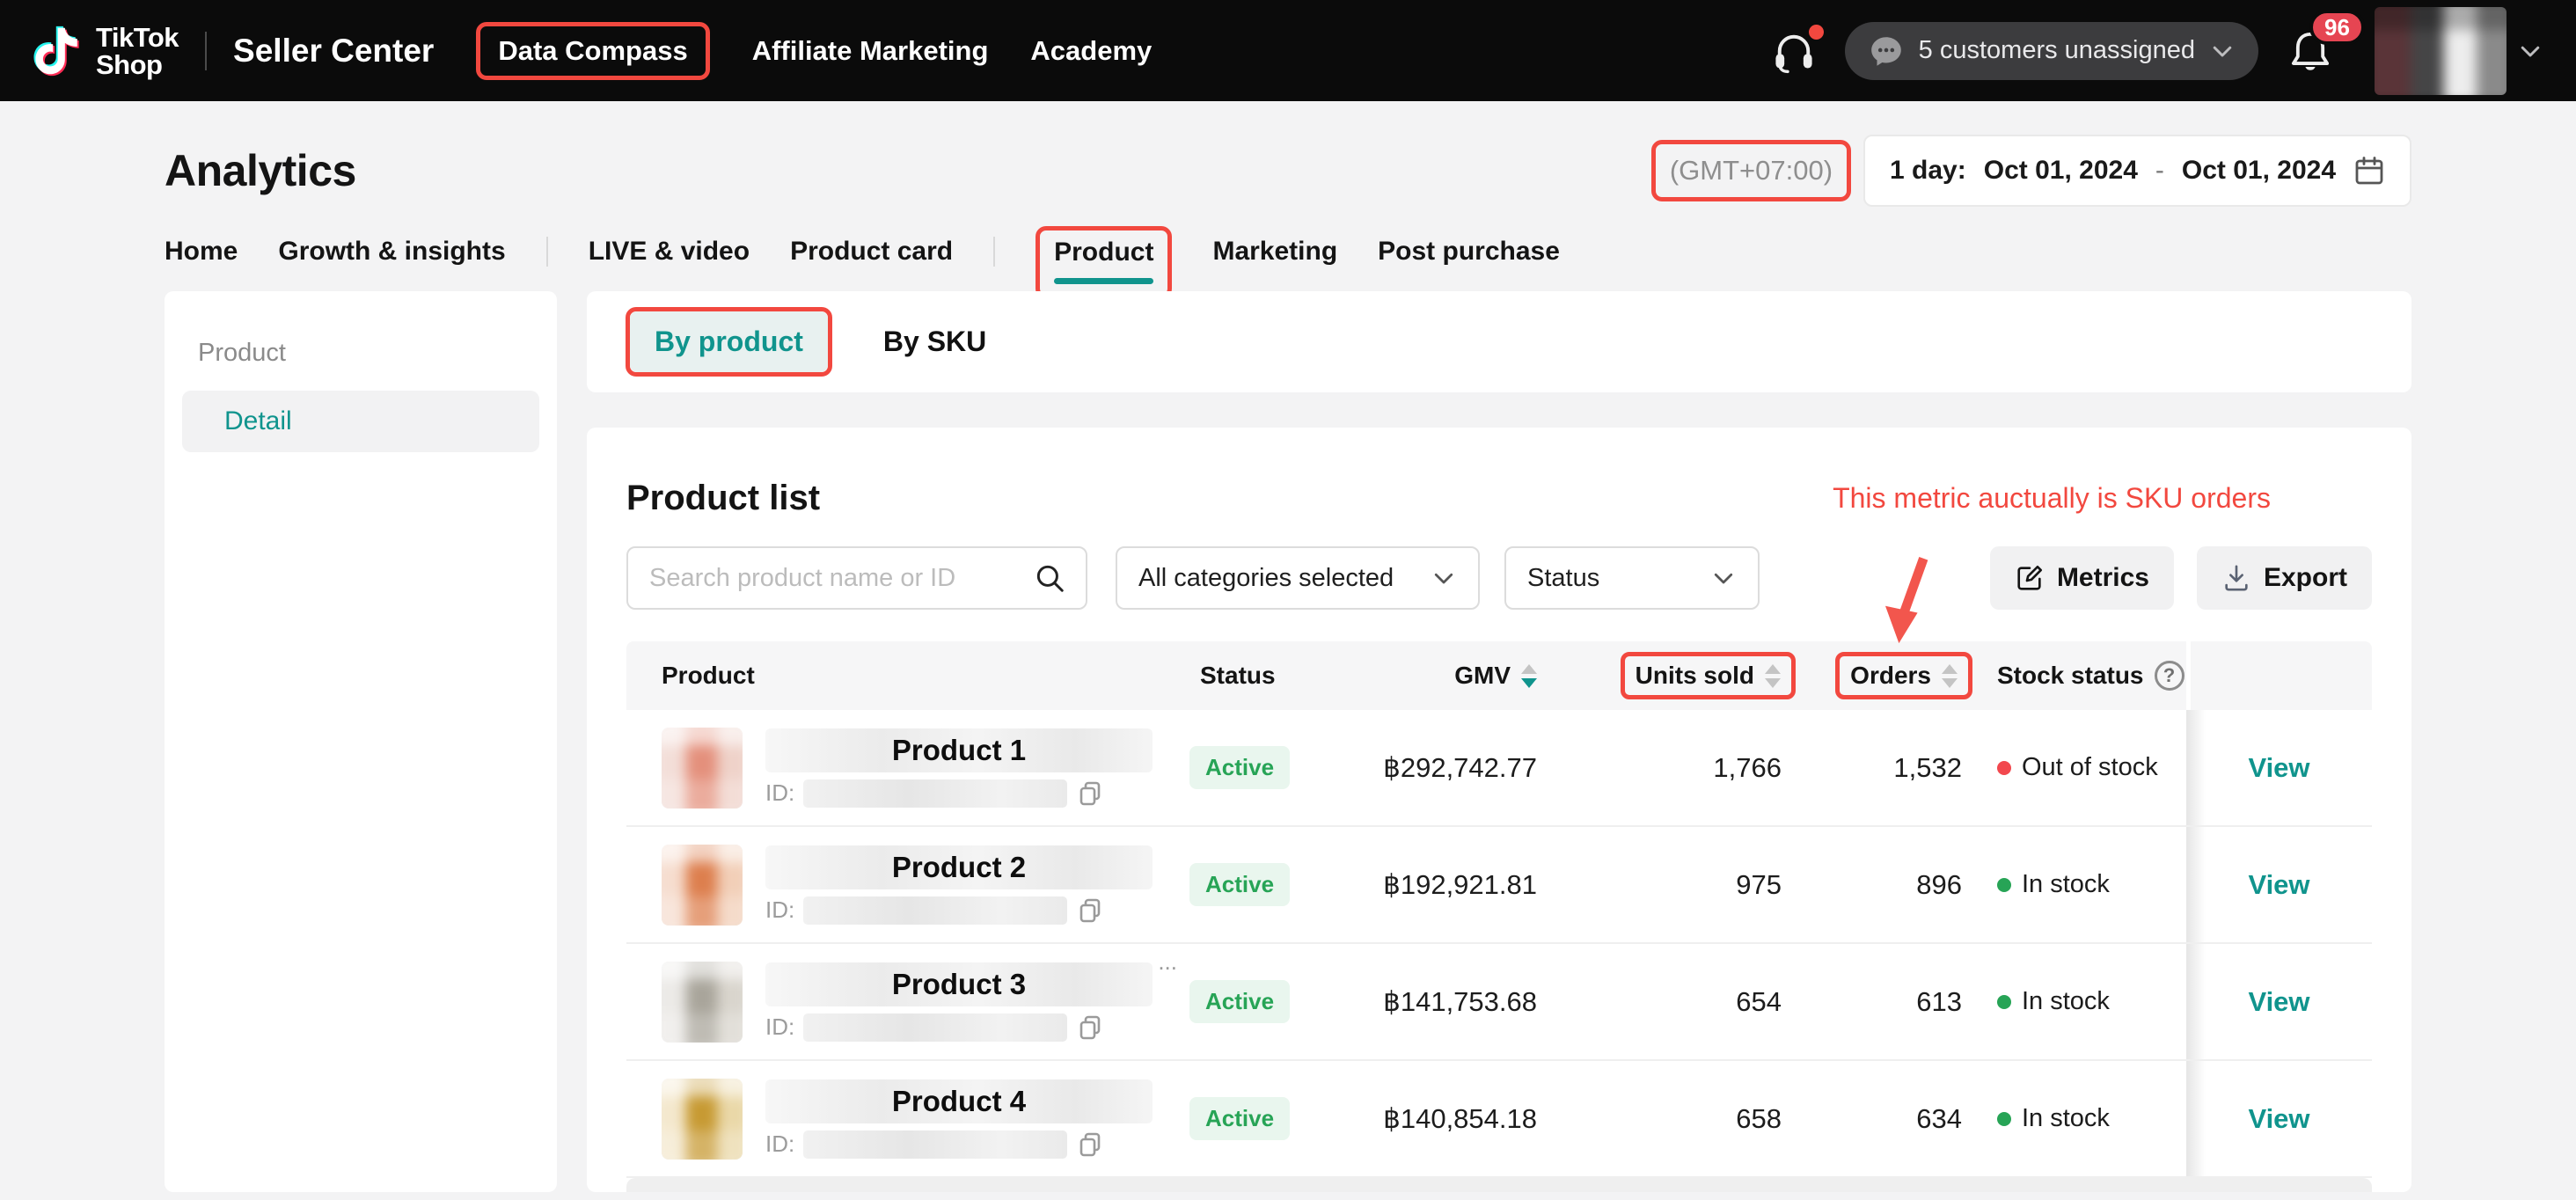 This screenshot has width=2576, height=1200. I want to click on stock-status-text: In stock, so click(2066, 1118).